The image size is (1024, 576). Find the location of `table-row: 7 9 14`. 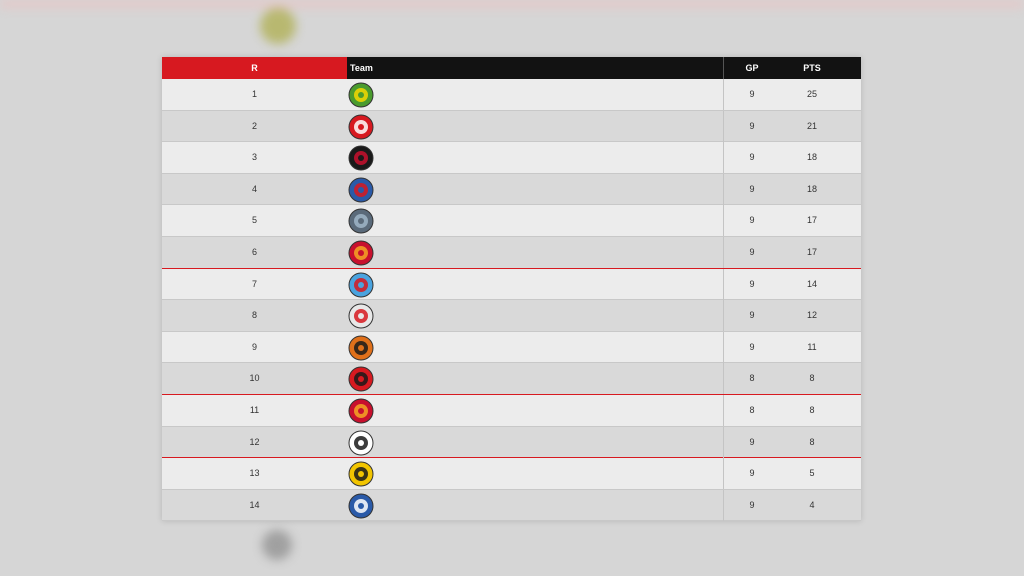

table-row: 7 9 14 is located at coordinates (511, 284).